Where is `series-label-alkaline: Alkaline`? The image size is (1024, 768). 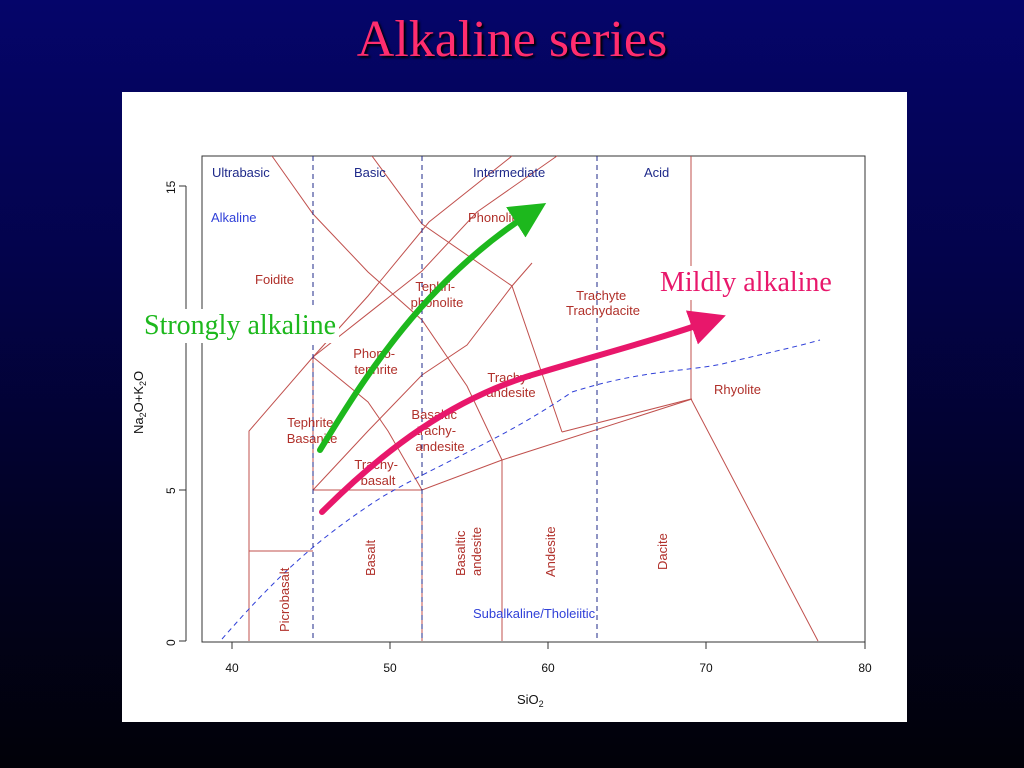 series-label-alkaline: Alkaline is located at coordinates (234, 217).